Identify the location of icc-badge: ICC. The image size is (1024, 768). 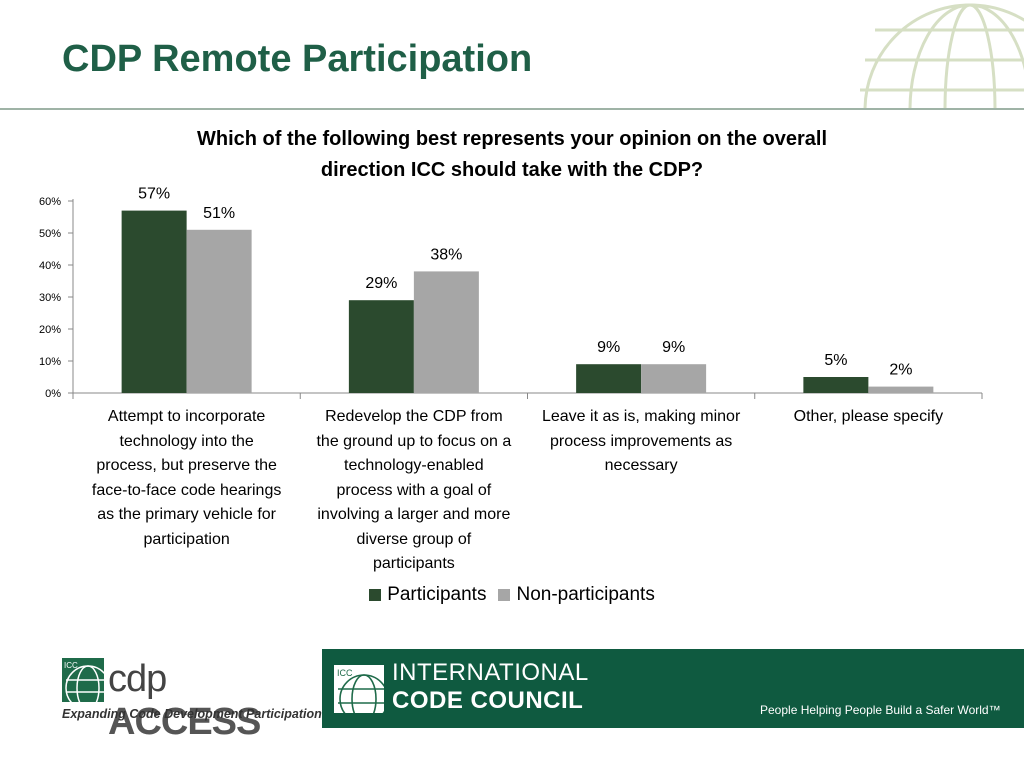
(345, 673).